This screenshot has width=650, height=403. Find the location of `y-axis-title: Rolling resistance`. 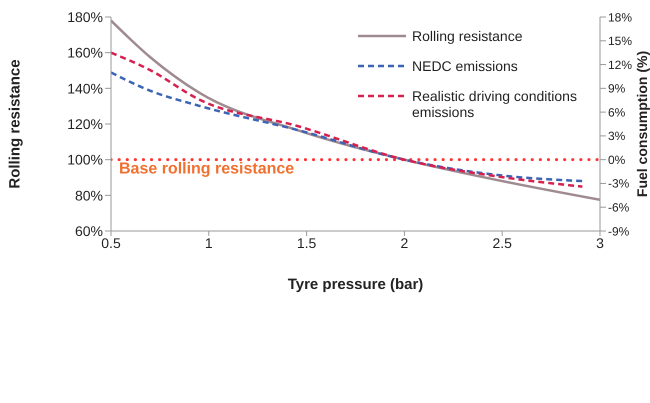

y-axis-title: Rolling resistance is located at coordinates (15, 124).